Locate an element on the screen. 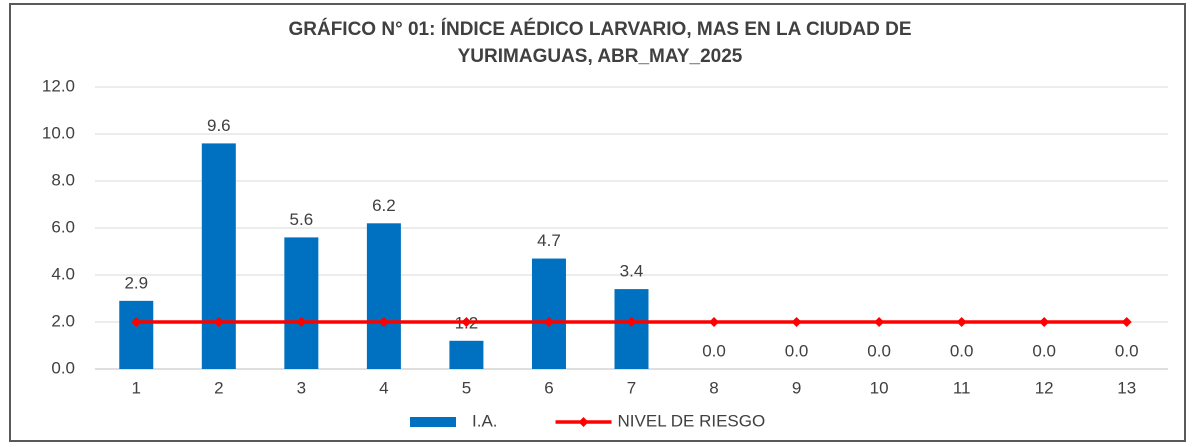 The height and width of the screenshot is (447, 1194). x-tick-label: 3 is located at coordinates (301, 387).